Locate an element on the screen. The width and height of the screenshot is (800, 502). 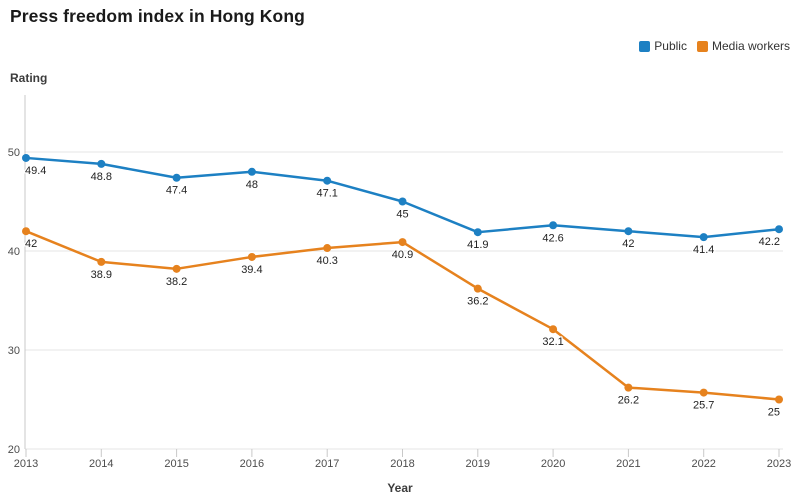
y-tick-label-50: 50 is located at coordinates (14, 153).